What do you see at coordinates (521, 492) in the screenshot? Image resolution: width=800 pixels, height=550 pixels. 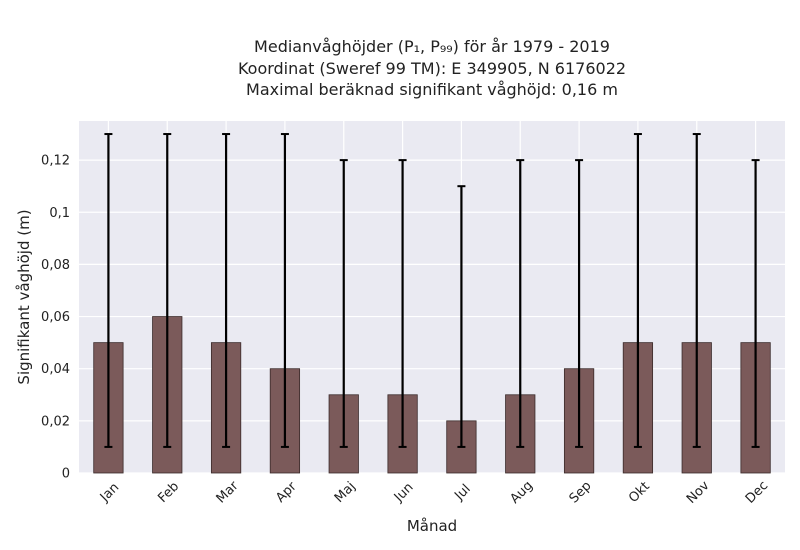 I see `x-tick-label-aug: Aug` at bounding box center [521, 492].